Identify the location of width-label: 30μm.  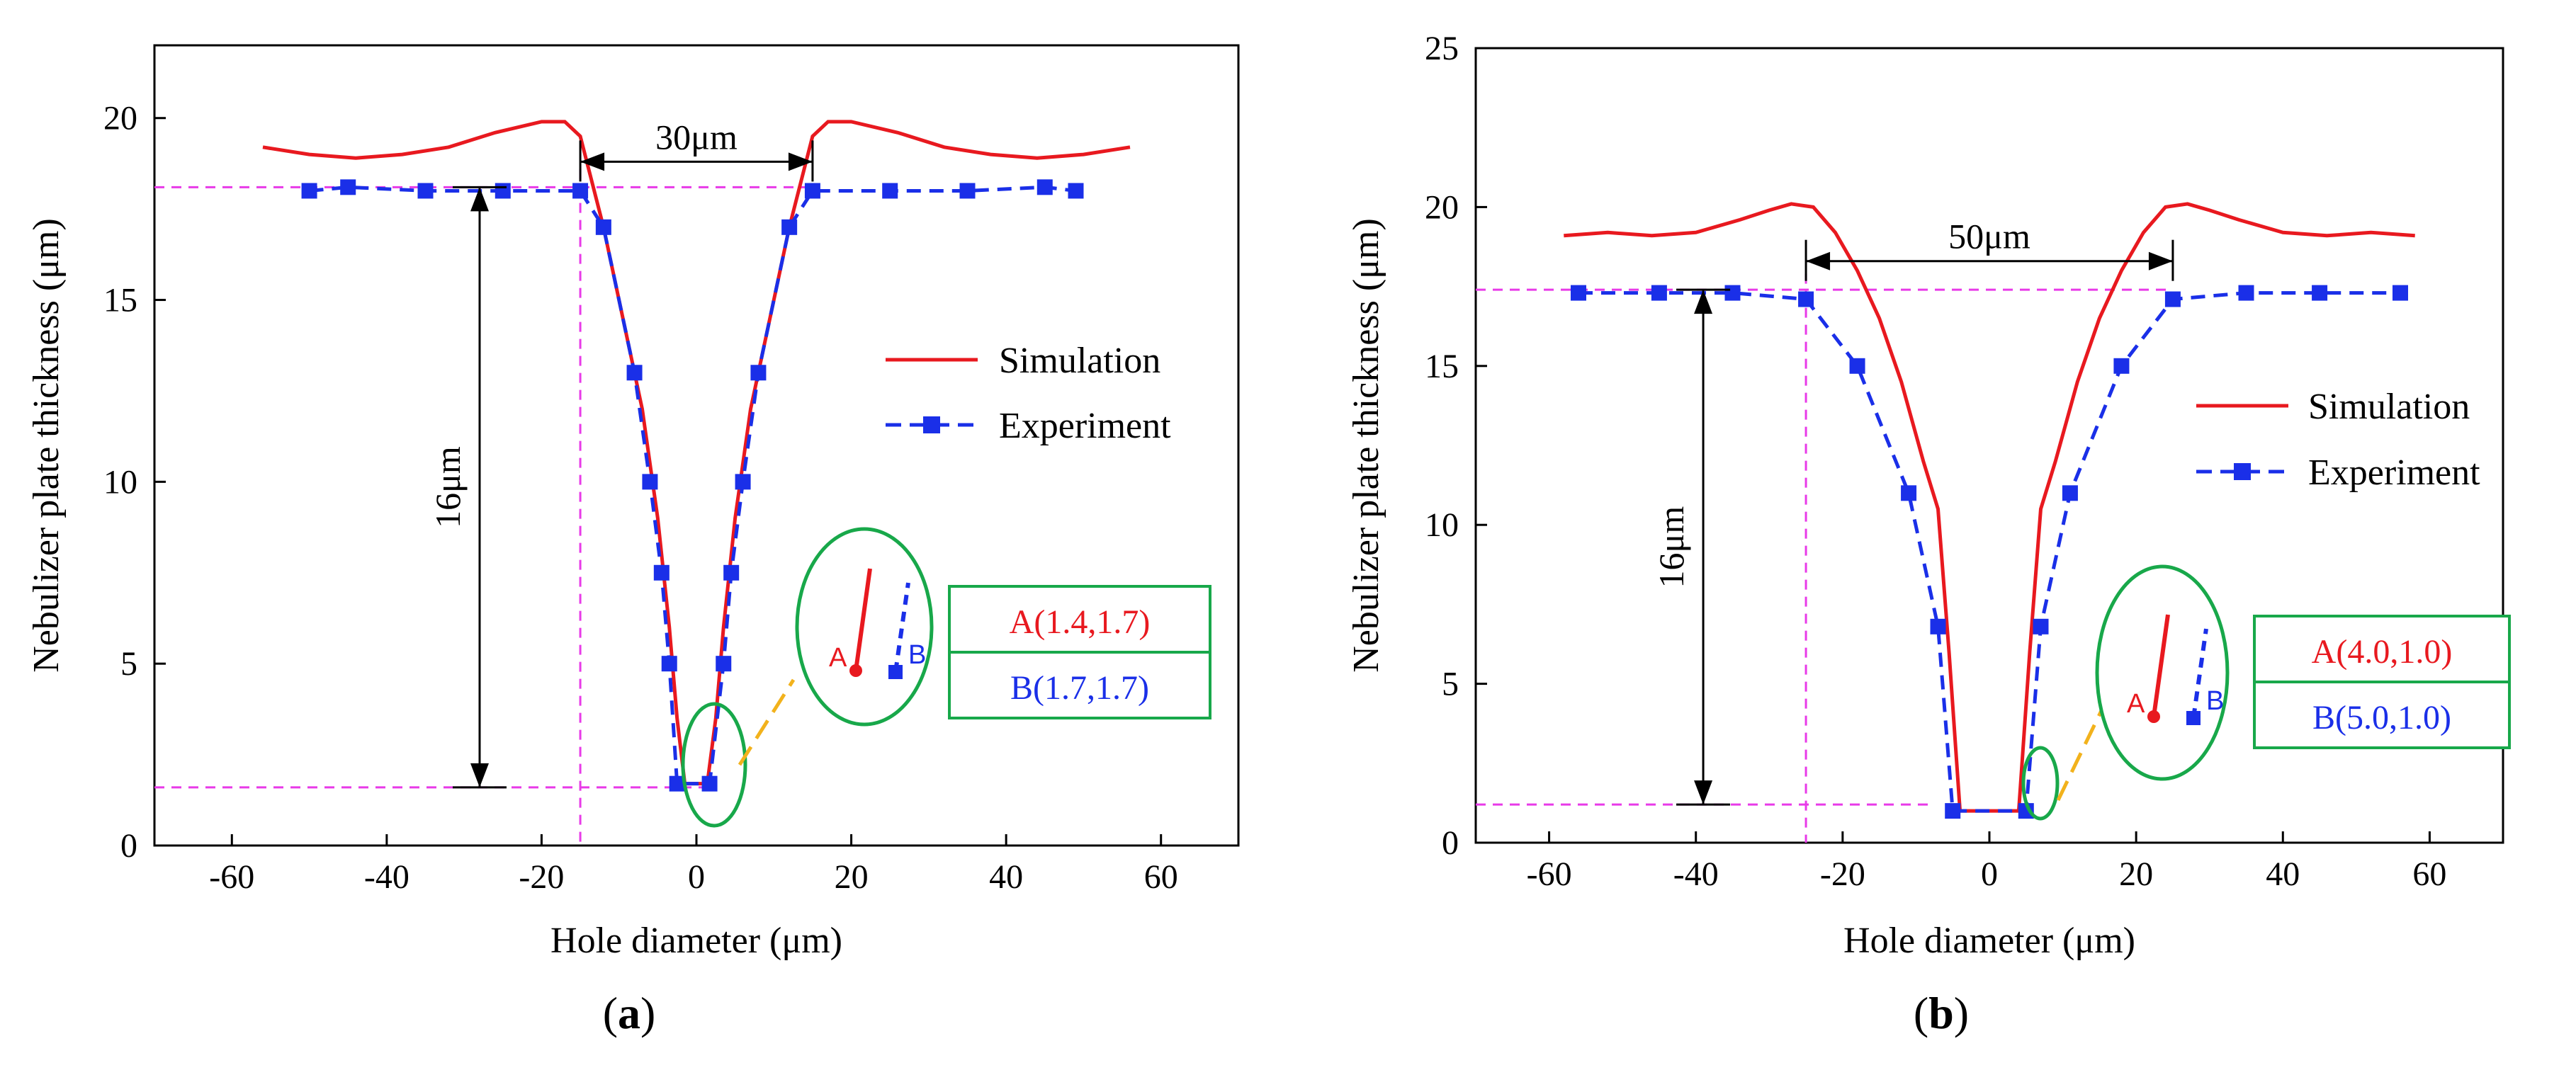
(696, 136).